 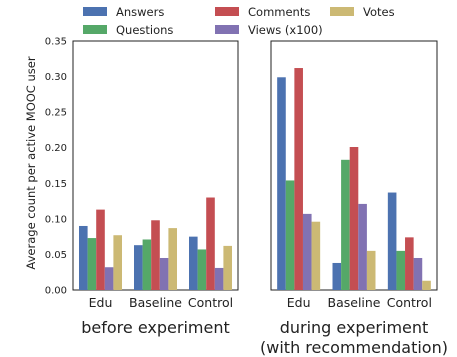 What do you see at coordinates (342, 11) in the screenshot?
I see `legend-swatch-votes` at bounding box center [342, 11].